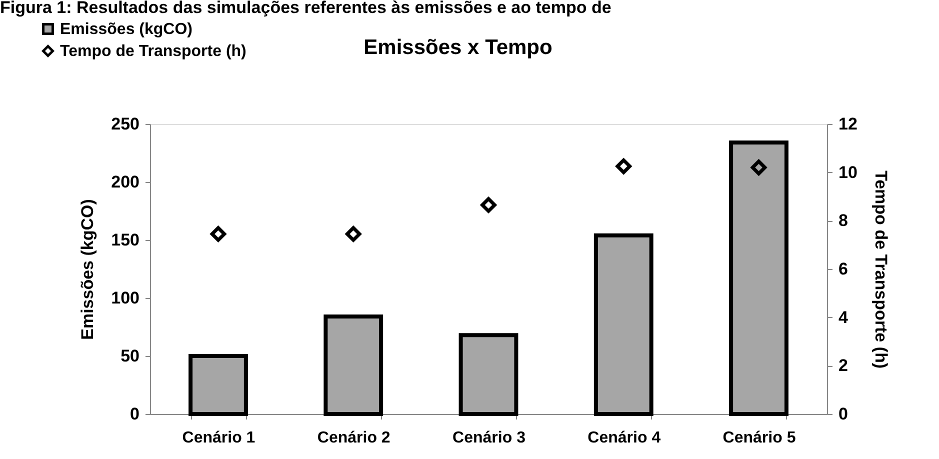 The image size is (939, 459). Describe the element at coordinates (125, 298) in the screenshot. I see `y-tick-label: 100` at that location.